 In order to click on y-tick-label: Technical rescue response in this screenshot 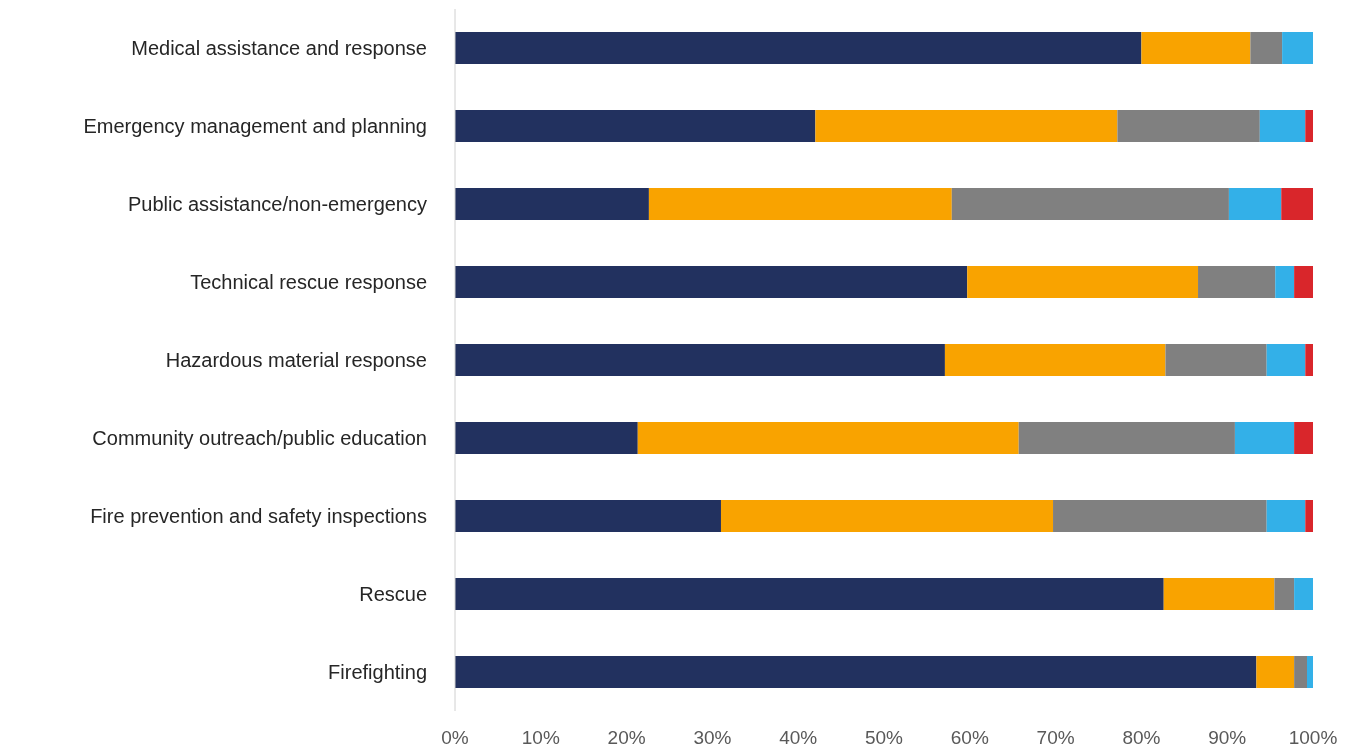, I will do `click(308, 282)`.